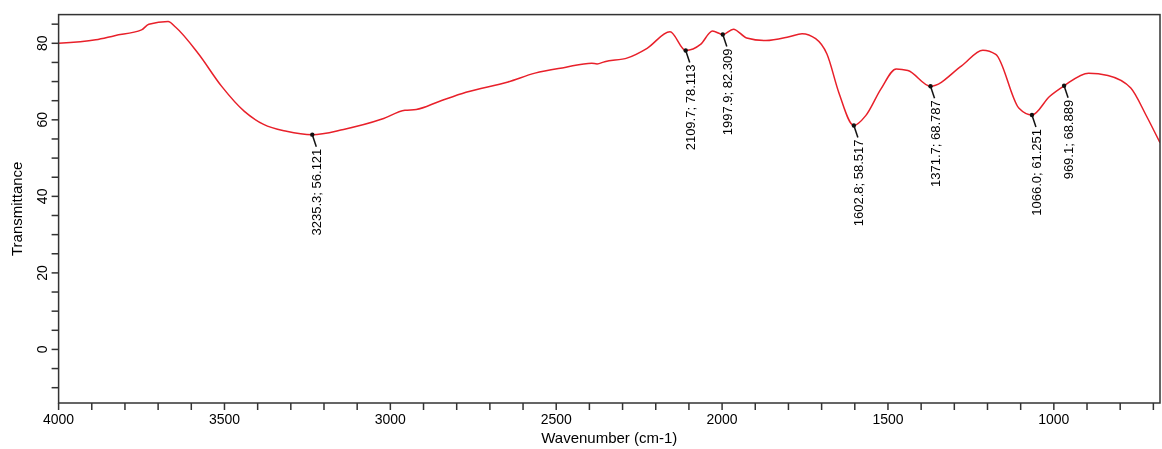 Image resolution: width=1162 pixels, height=449 pixels. Describe the element at coordinates (556, 419) in the screenshot. I see `x-tick-label: 2500` at that location.